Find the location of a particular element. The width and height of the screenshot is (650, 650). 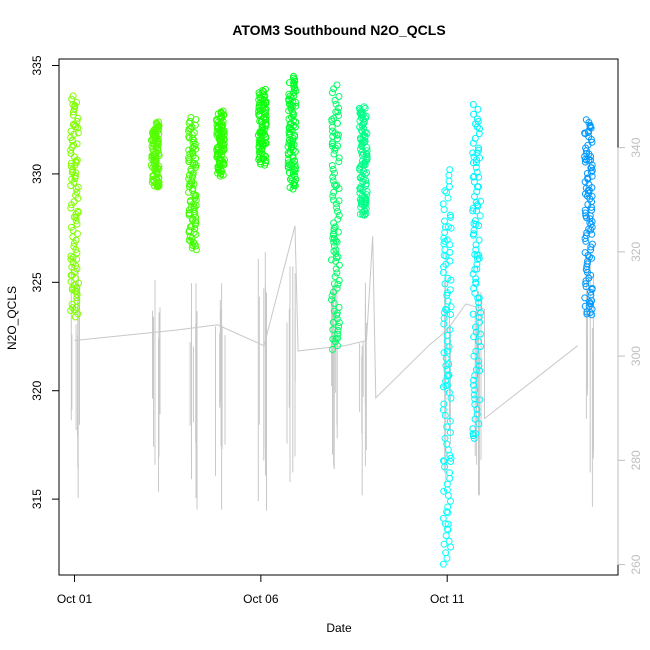

y2-axis: 260 280 300 320 340 is located at coordinates (630, 356).